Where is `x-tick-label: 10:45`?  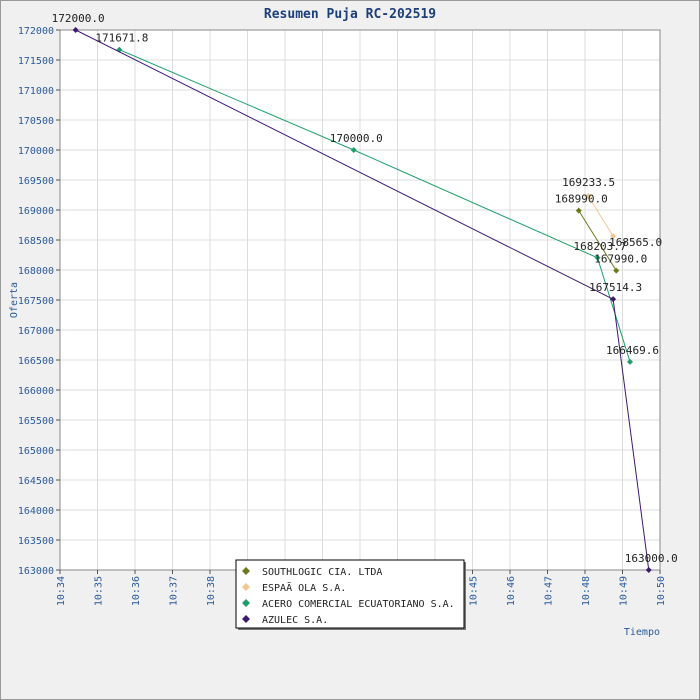 x-tick-label: 10:45 is located at coordinates (474, 591).